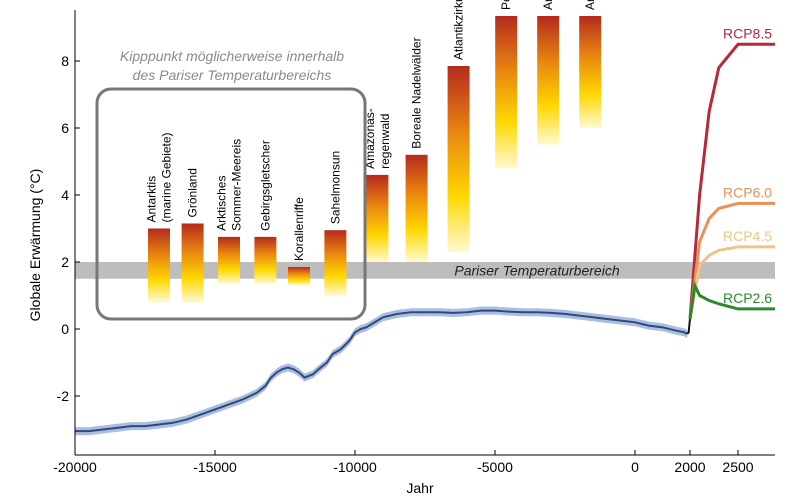 The image size is (800, 498). Describe the element at coordinates (731, 181) in the screenshot. I see `projection-rcp85` at that location.